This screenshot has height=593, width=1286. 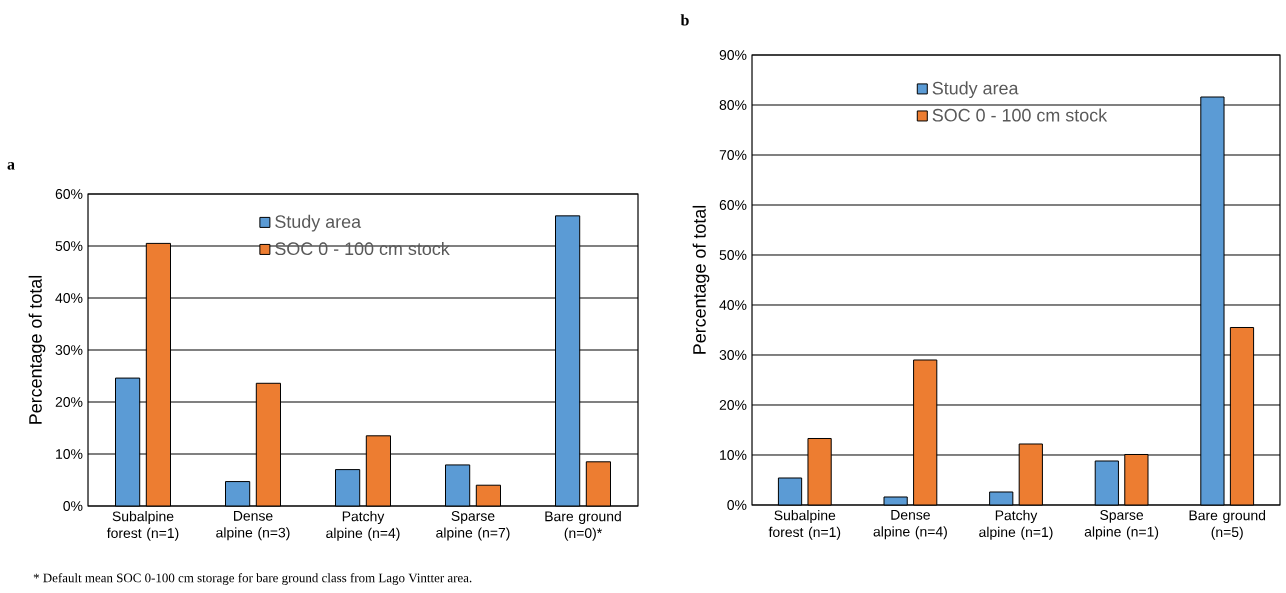 What do you see at coordinates (1016, 525) in the screenshot?
I see `x-tick-label: Patchy alpine (n=1)` at bounding box center [1016, 525].